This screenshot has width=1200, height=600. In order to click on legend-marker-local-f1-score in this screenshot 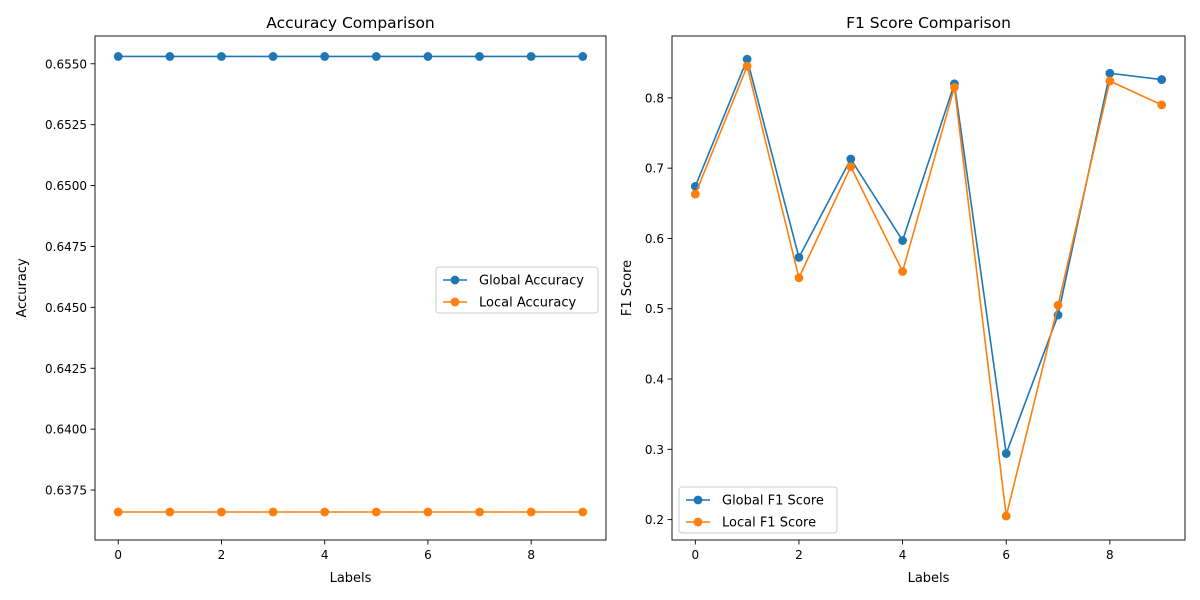, I will do `click(698, 522)`.